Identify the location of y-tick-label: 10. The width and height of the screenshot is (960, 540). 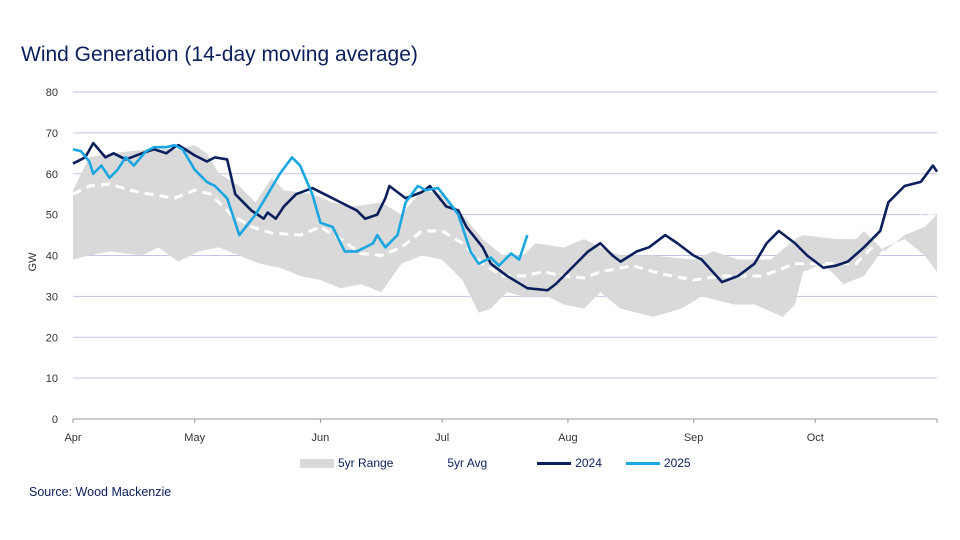
(52, 379).